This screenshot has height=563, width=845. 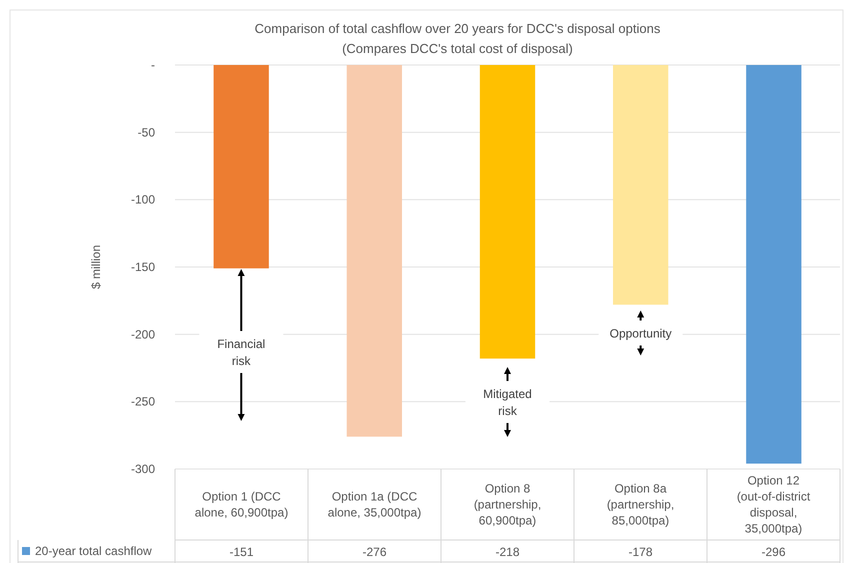 What do you see at coordinates (153, 65) in the screenshot?
I see `y-tick-label: -` at bounding box center [153, 65].